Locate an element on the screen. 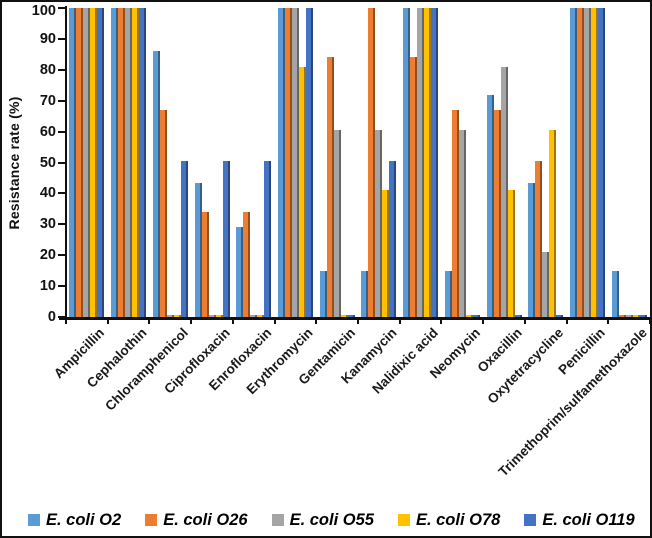 The image size is (652, 538). y-tick-label: 40 is located at coordinates (47, 193).